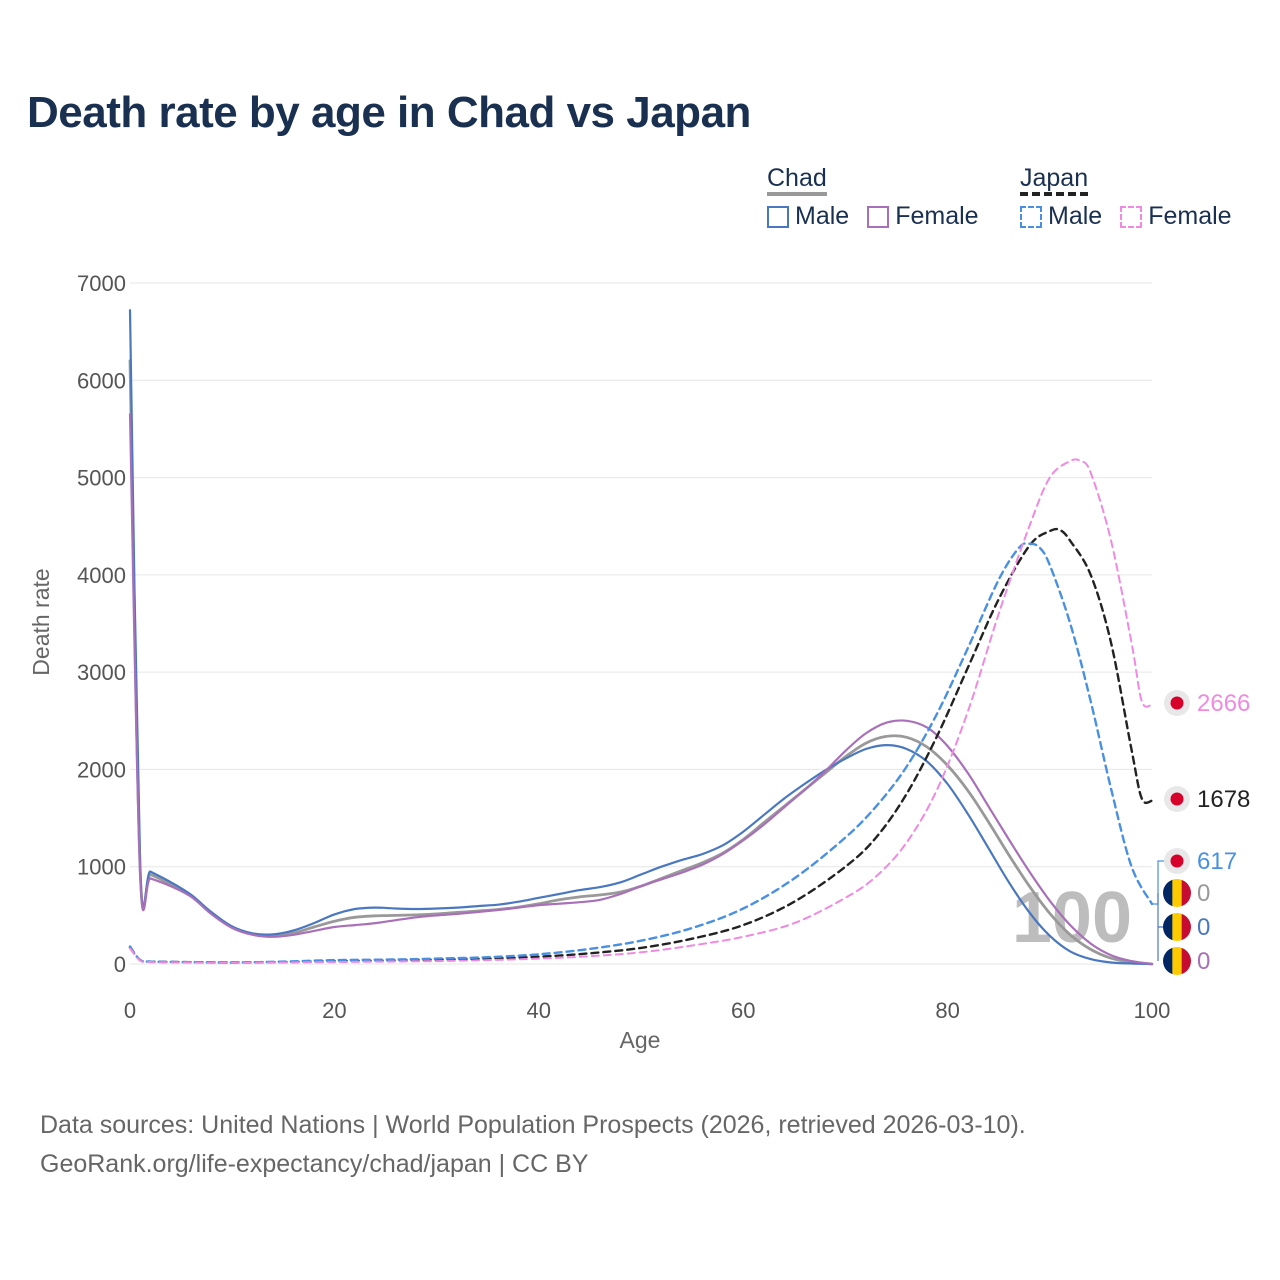 This screenshot has height=1280, width=1280. Describe the element at coordinates (743, 1010) in the screenshot. I see `x-tick-label: 60` at that location.